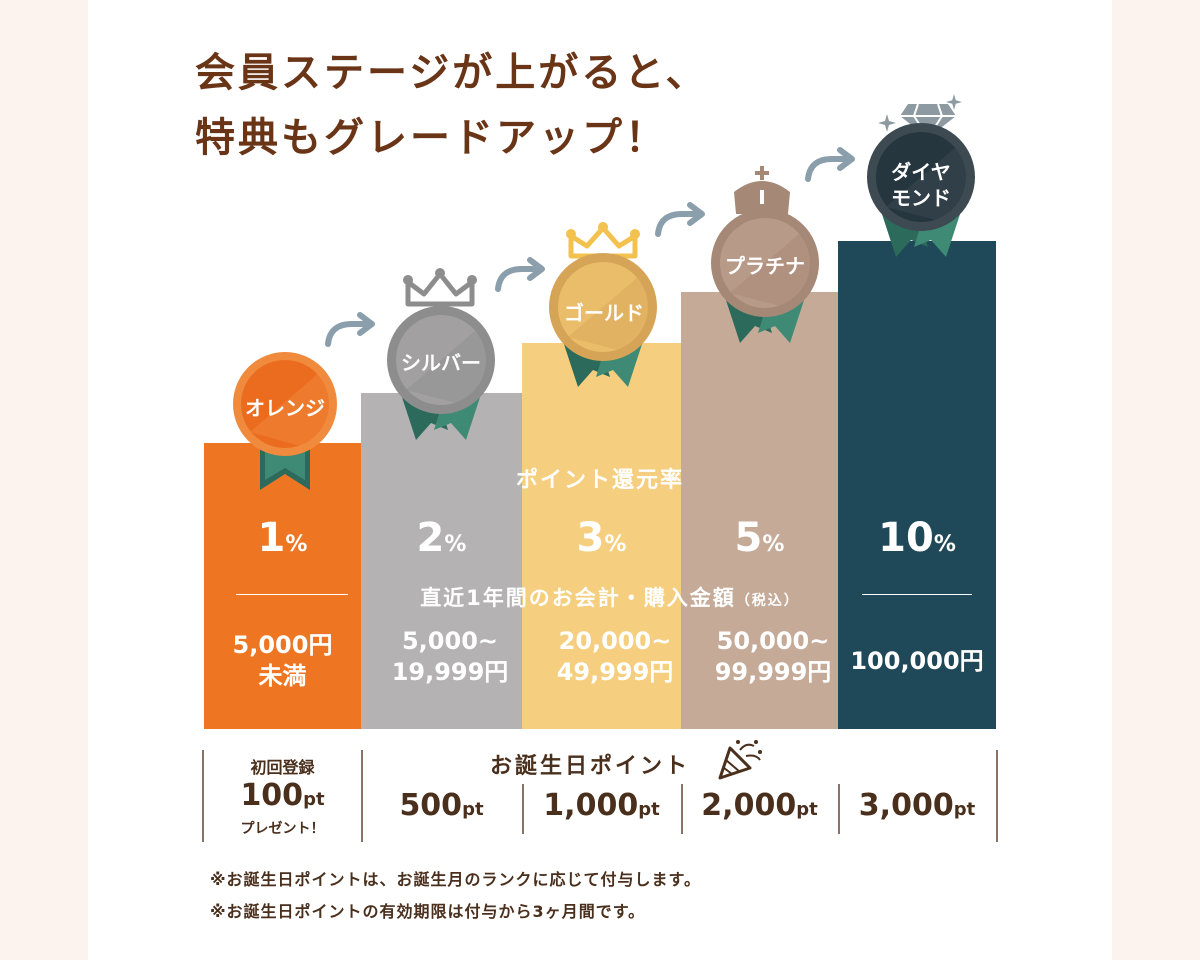 This screenshot has height=960, width=1200. Describe the element at coordinates (610, 598) in the screenshot. I see `purchase-amount-label: 直近1年間のお会計・購入金額（税込）` at that location.